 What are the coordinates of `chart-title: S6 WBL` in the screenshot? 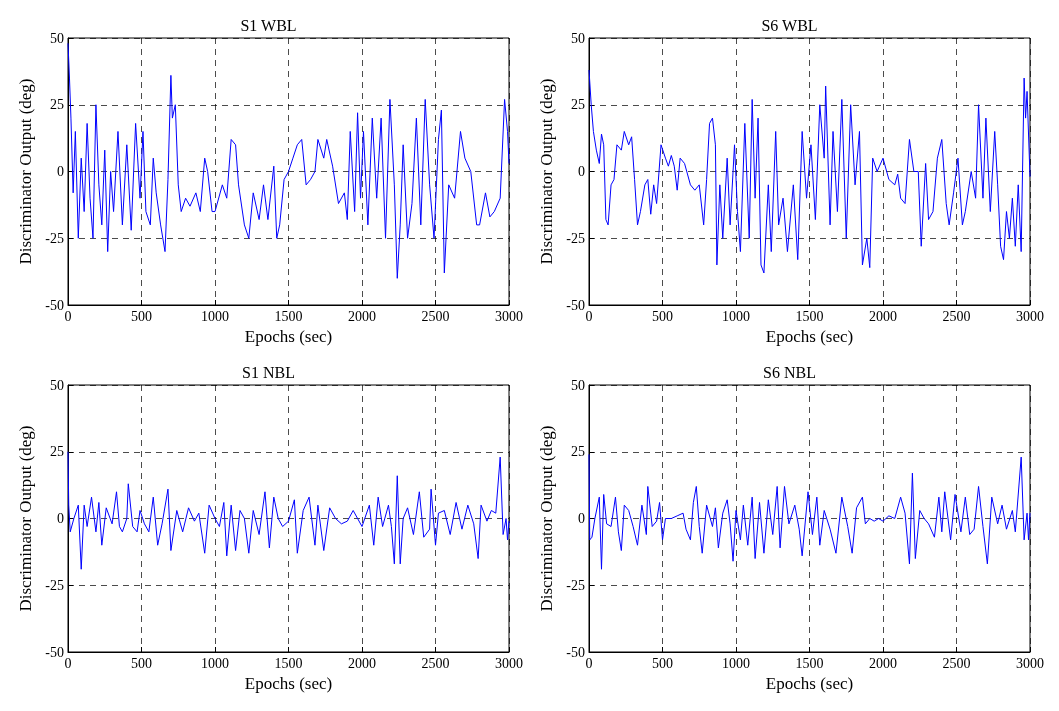 It's located at (789, 25).